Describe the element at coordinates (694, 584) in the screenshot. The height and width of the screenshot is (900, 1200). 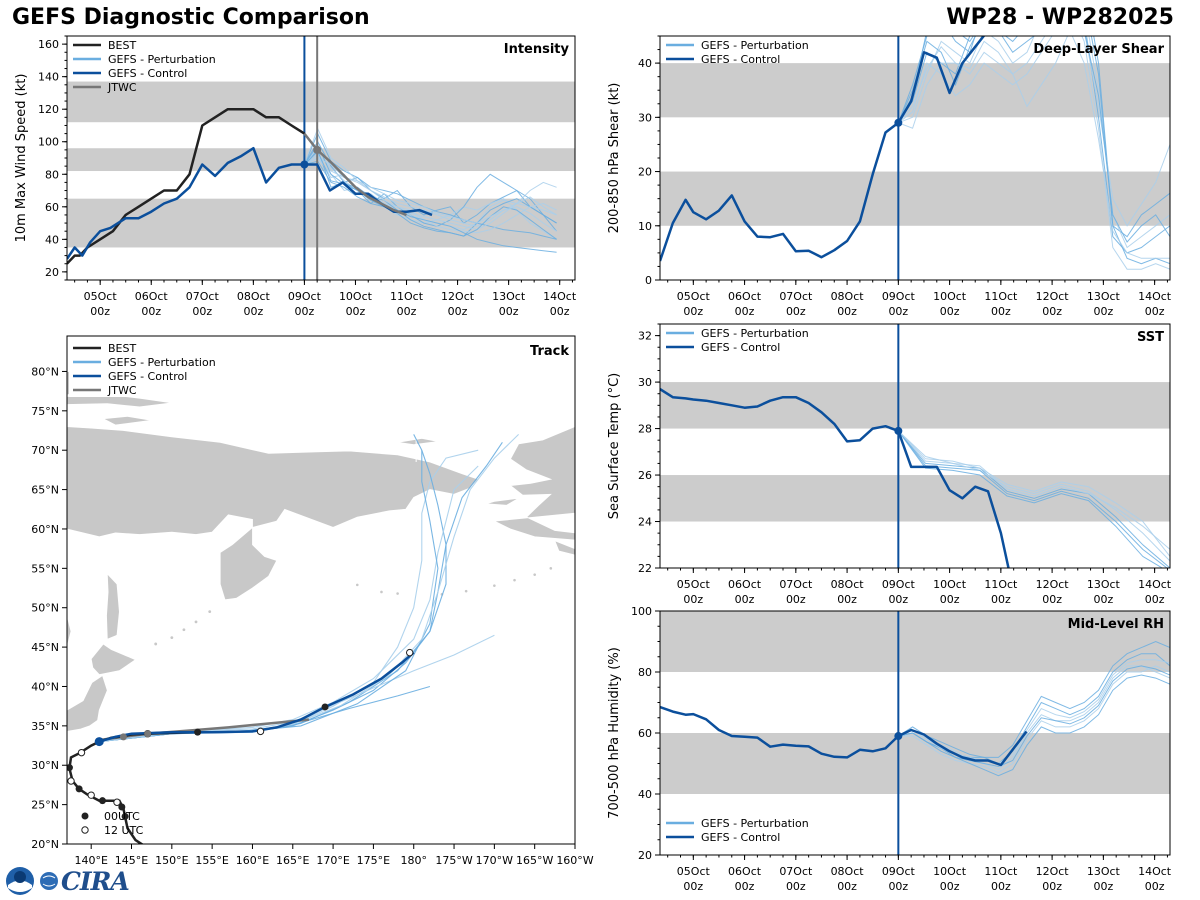
I see `sst-xtick-label: 05Oct` at that location.